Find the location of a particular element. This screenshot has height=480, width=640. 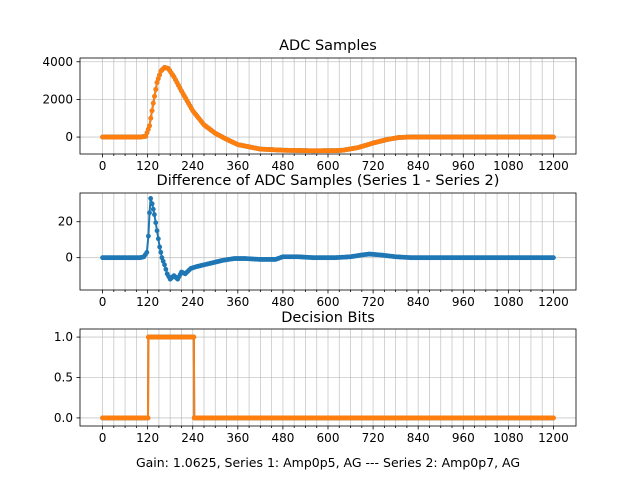

bits-xtick-label: 960 is located at coordinates (463, 438).